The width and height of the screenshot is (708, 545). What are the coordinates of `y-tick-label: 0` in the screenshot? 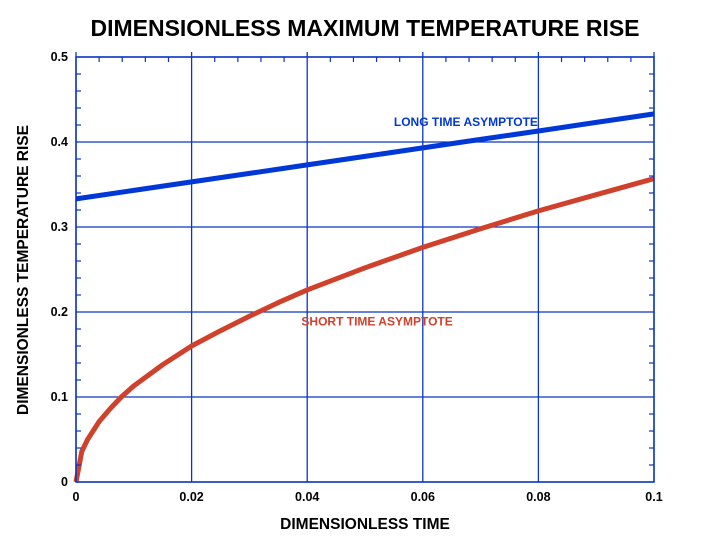 It's located at (64, 482).